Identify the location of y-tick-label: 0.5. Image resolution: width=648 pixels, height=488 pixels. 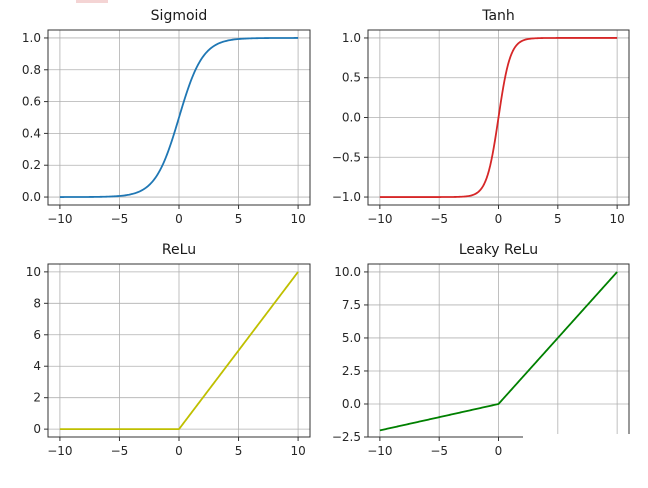
(351, 78).